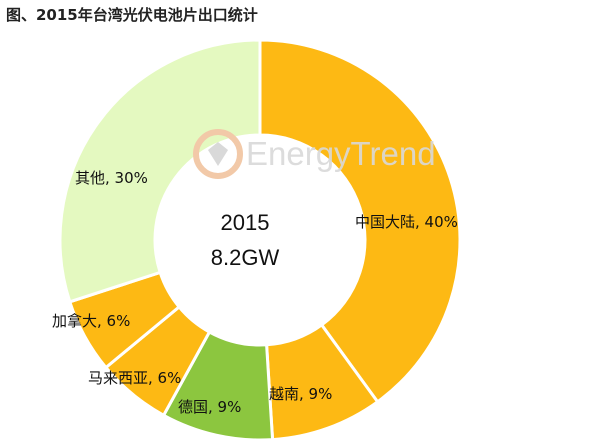 This screenshot has width=600, height=445. I want to click on slice-label-5: 加拿大, 6%, so click(91, 321).